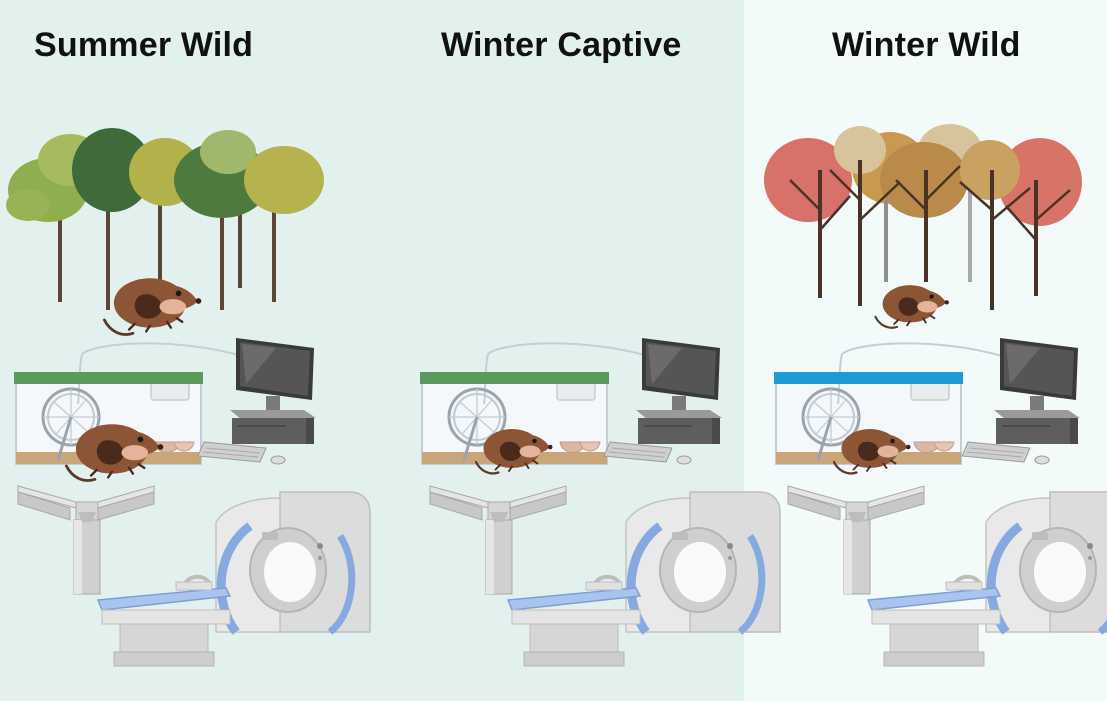  Describe the element at coordinates (926, 45) in the screenshot. I see `panel-title-winter-wild: Winter Wild` at that location.